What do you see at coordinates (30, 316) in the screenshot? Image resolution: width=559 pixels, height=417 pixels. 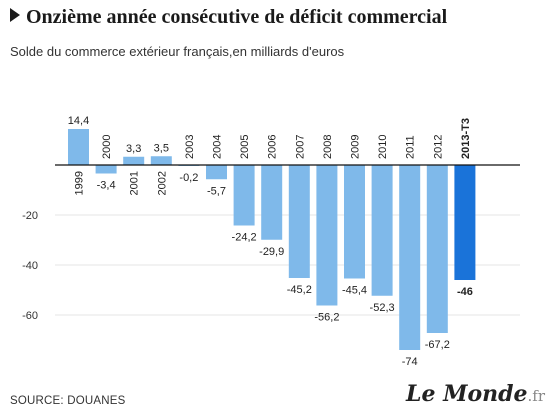 I see `y-tick-label: -60` at bounding box center [30, 316].